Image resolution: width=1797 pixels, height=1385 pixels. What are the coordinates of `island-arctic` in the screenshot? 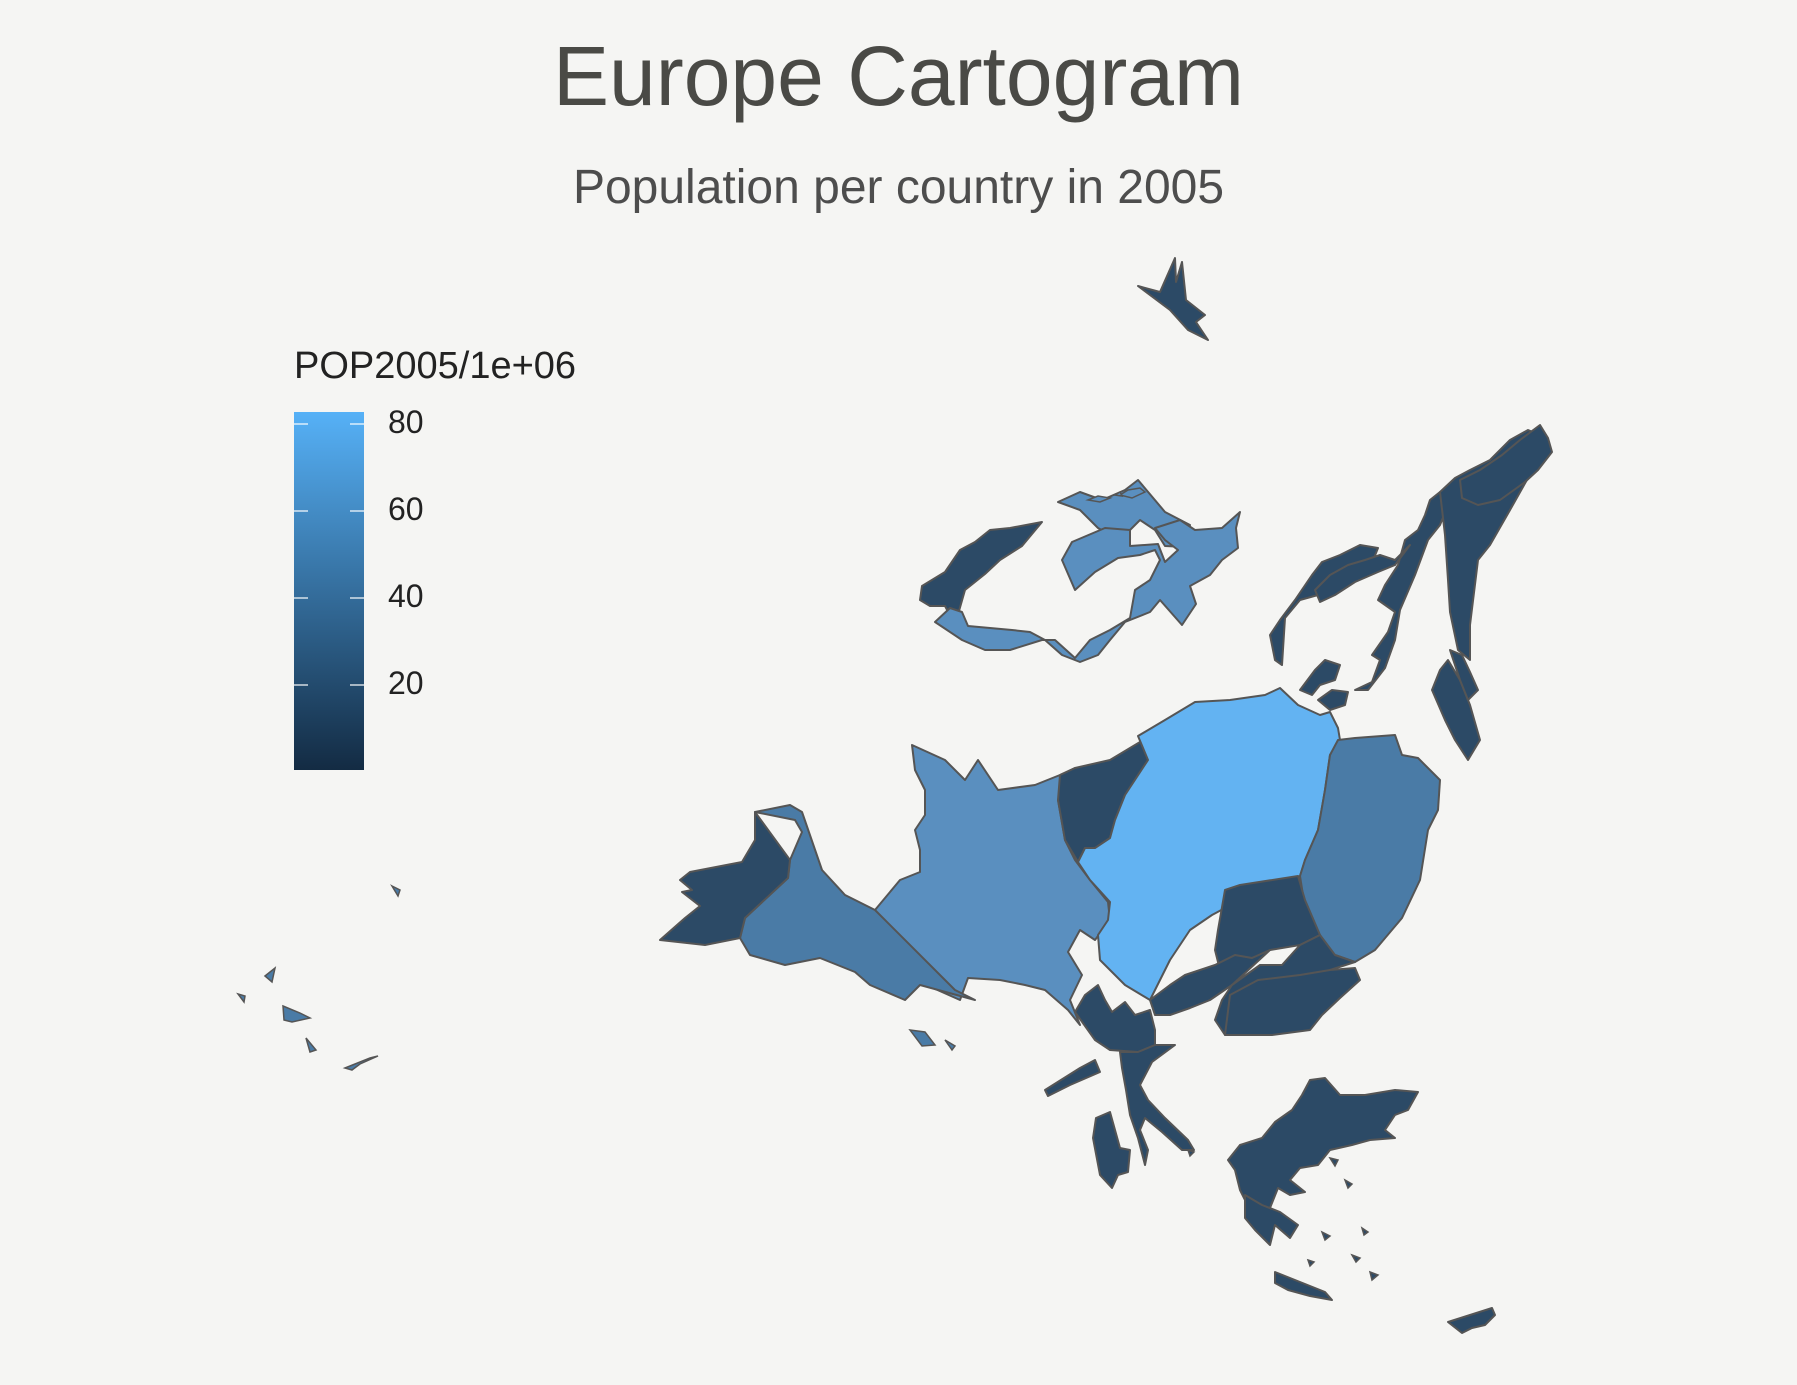 It's located at (1099, 499).